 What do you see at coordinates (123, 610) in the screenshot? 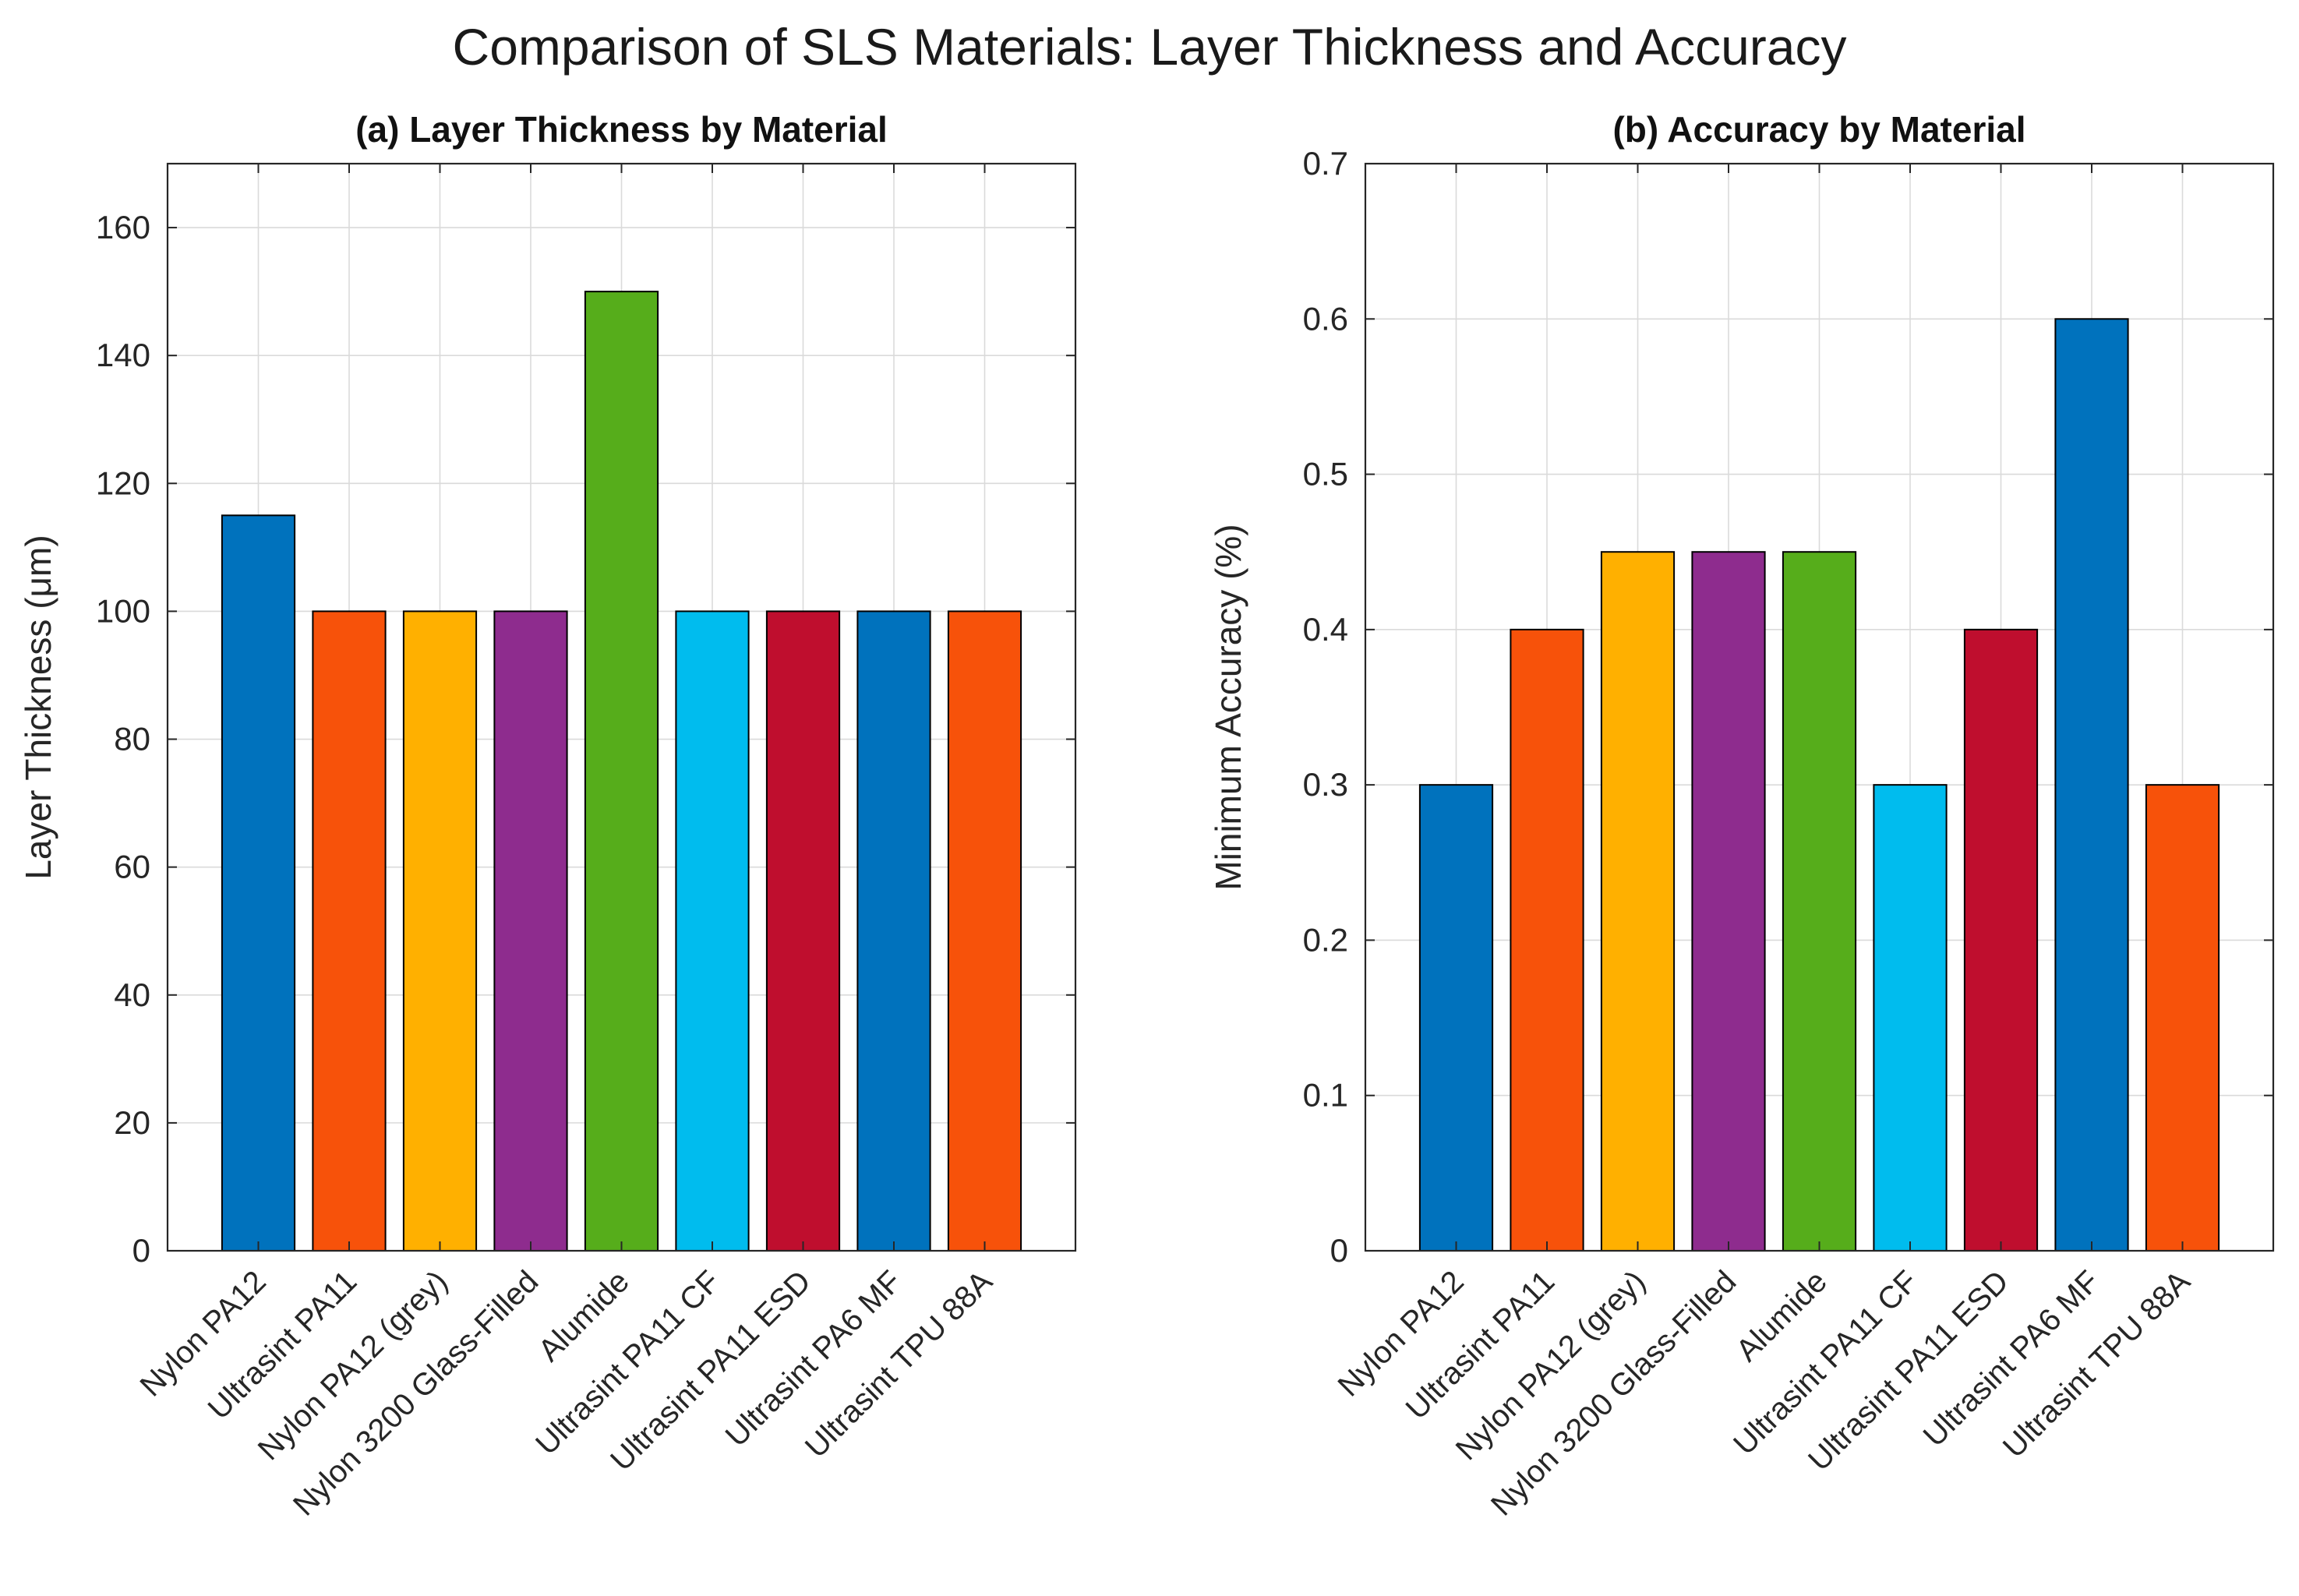
I see `y-tick-label: 100` at bounding box center [123, 610].